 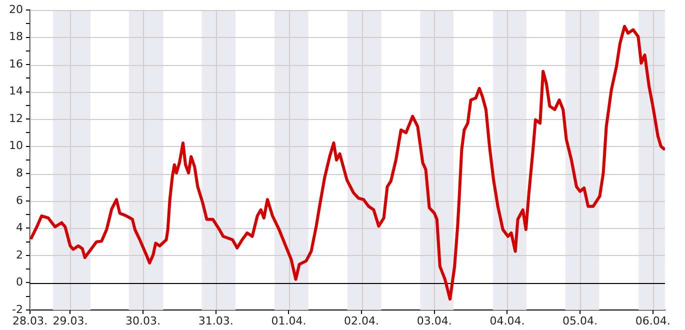 I want to click on x-tick-label: 06.04., so click(x=652, y=321).